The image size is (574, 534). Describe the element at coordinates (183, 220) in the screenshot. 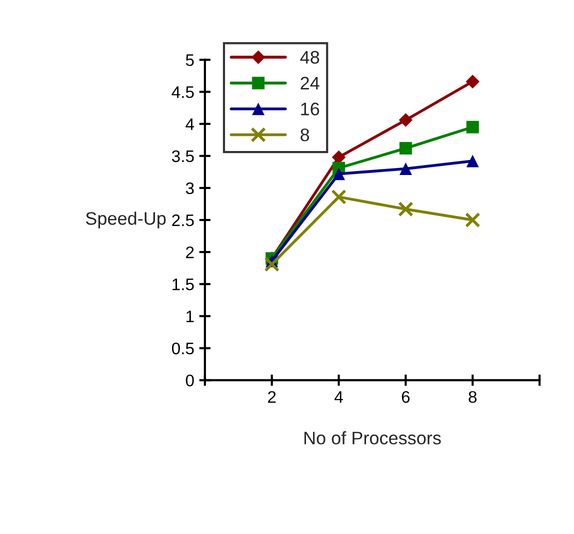

I see `y-tick-label: 2.5` at that location.